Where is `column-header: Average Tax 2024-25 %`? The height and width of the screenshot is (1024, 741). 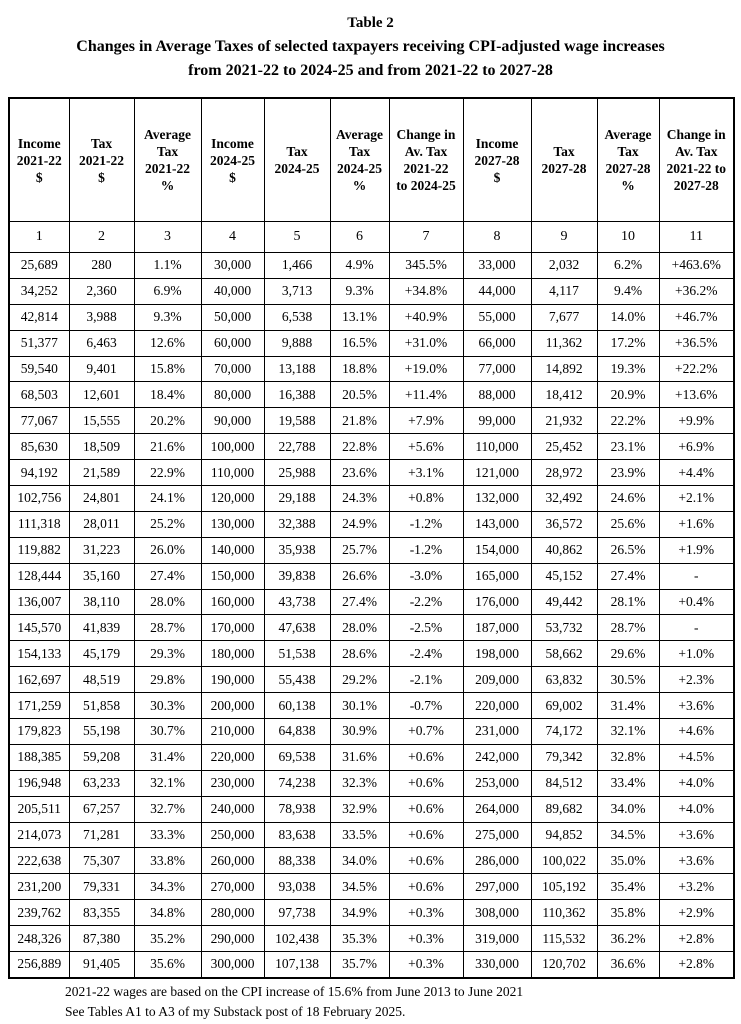
column-header: Average Tax 2024-25 % is located at coordinates (359, 159).